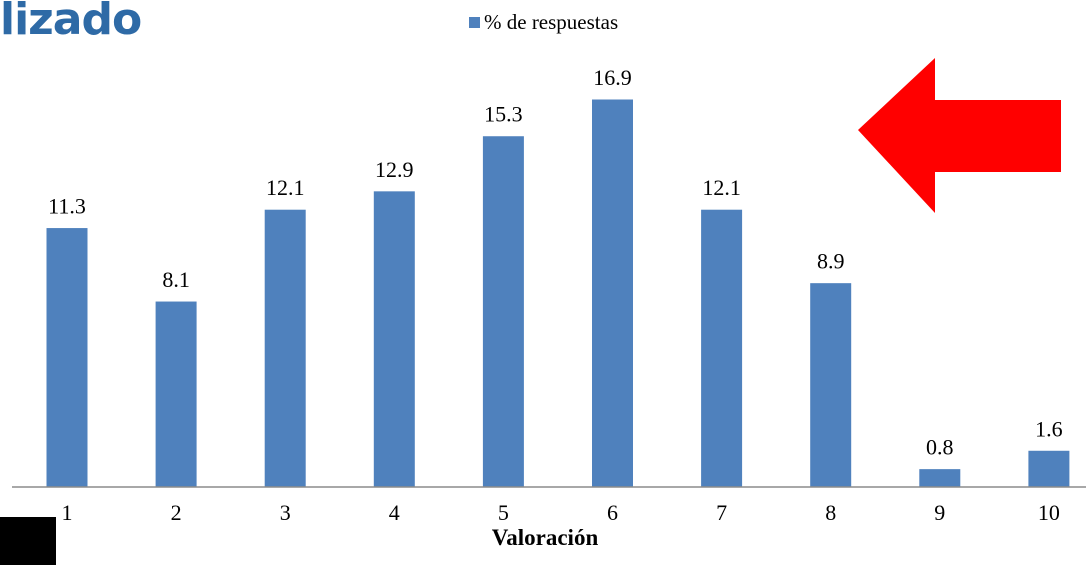 This screenshot has height=565, width=1086. What do you see at coordinates (940, 447) in the screenshot?
I see `data-label-9: 0.8` at bounding box center [940, 447].